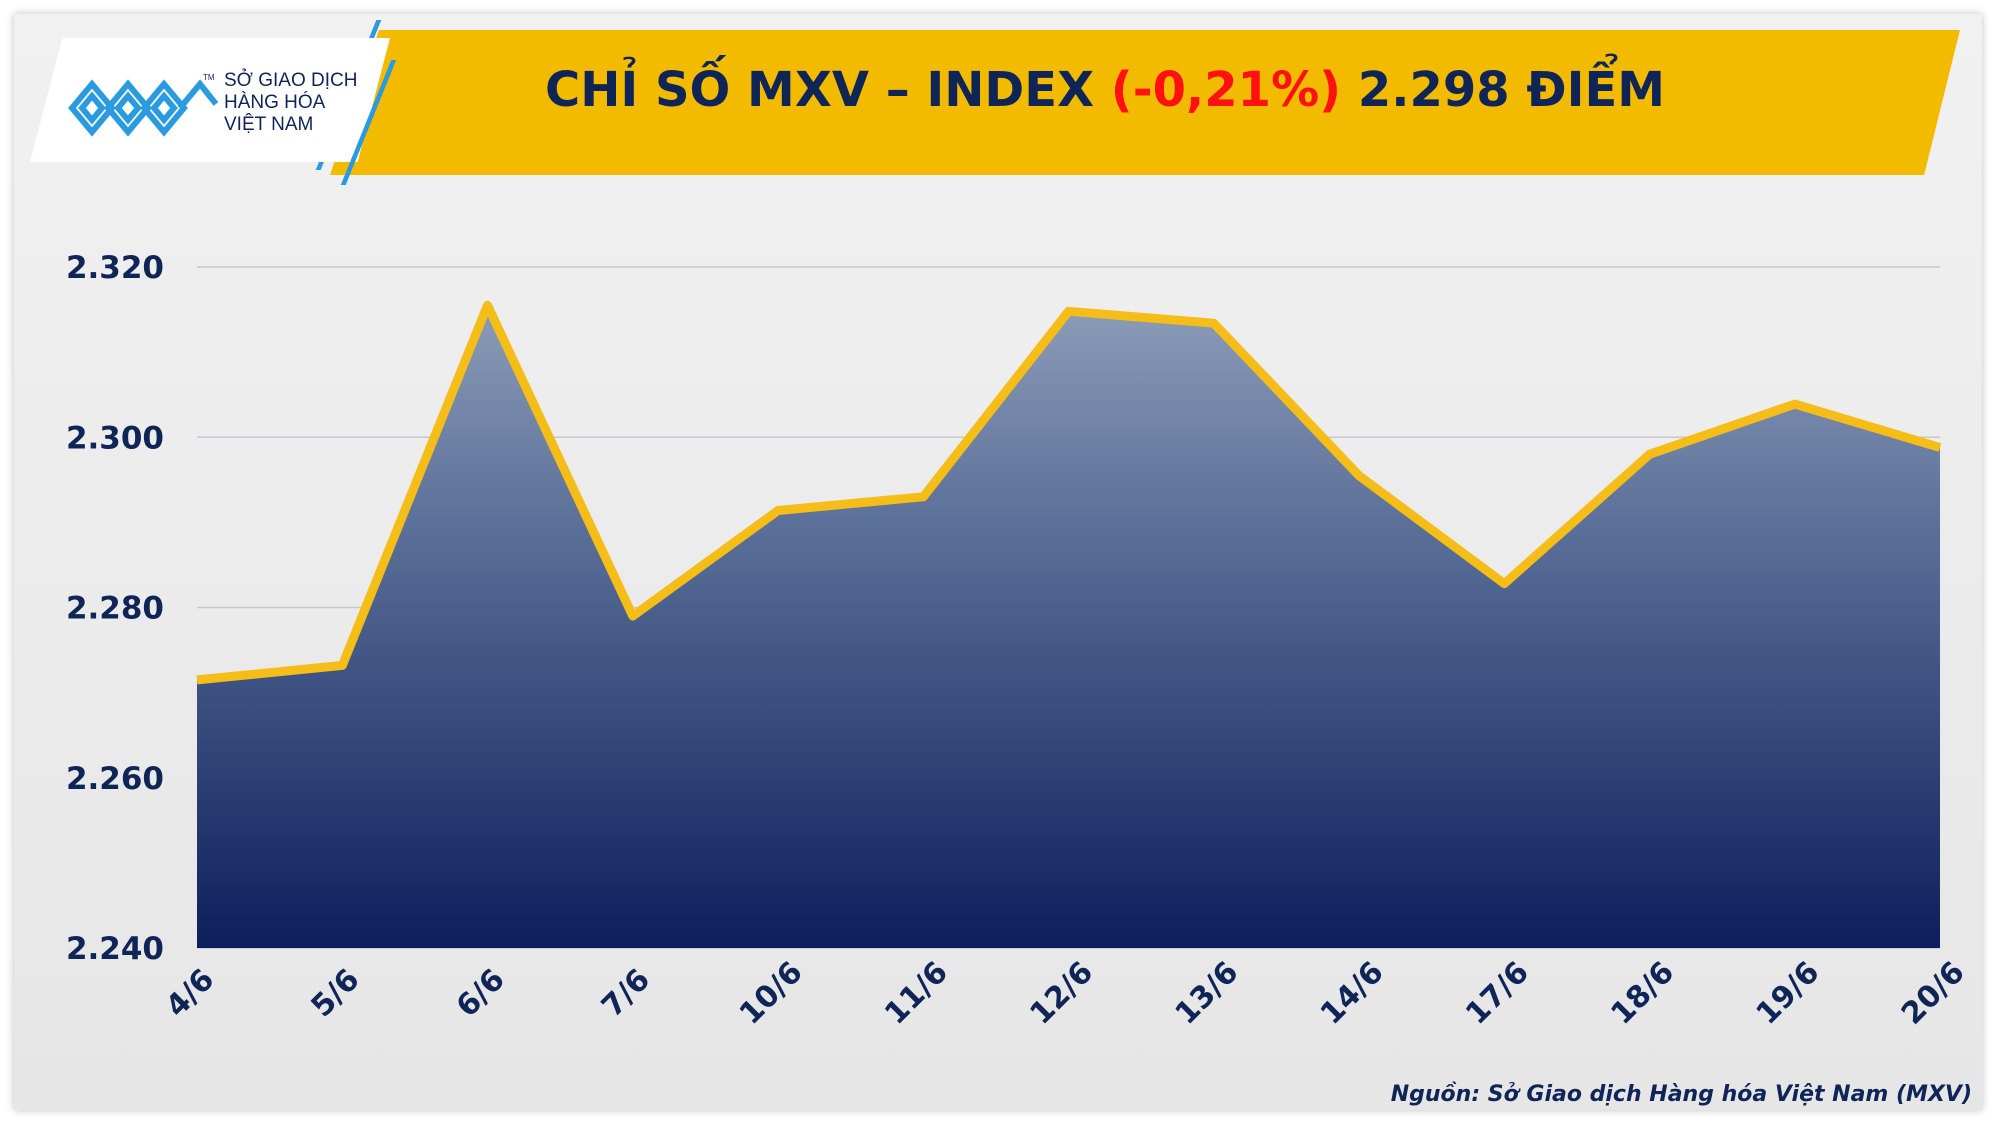 The height and width of the screenshot is (1125, 2000). What do you see at coordinates (291, 80) in the screenshot?
I see `logo-line-1: SỞ GIAO DỊCH` at bounding box center [291, 80].